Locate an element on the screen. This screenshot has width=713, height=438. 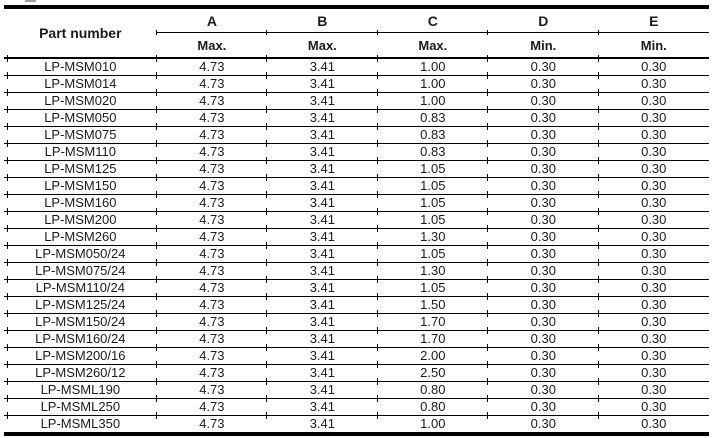
col-subheader-c: Max. is located at coordinates (433, 45).